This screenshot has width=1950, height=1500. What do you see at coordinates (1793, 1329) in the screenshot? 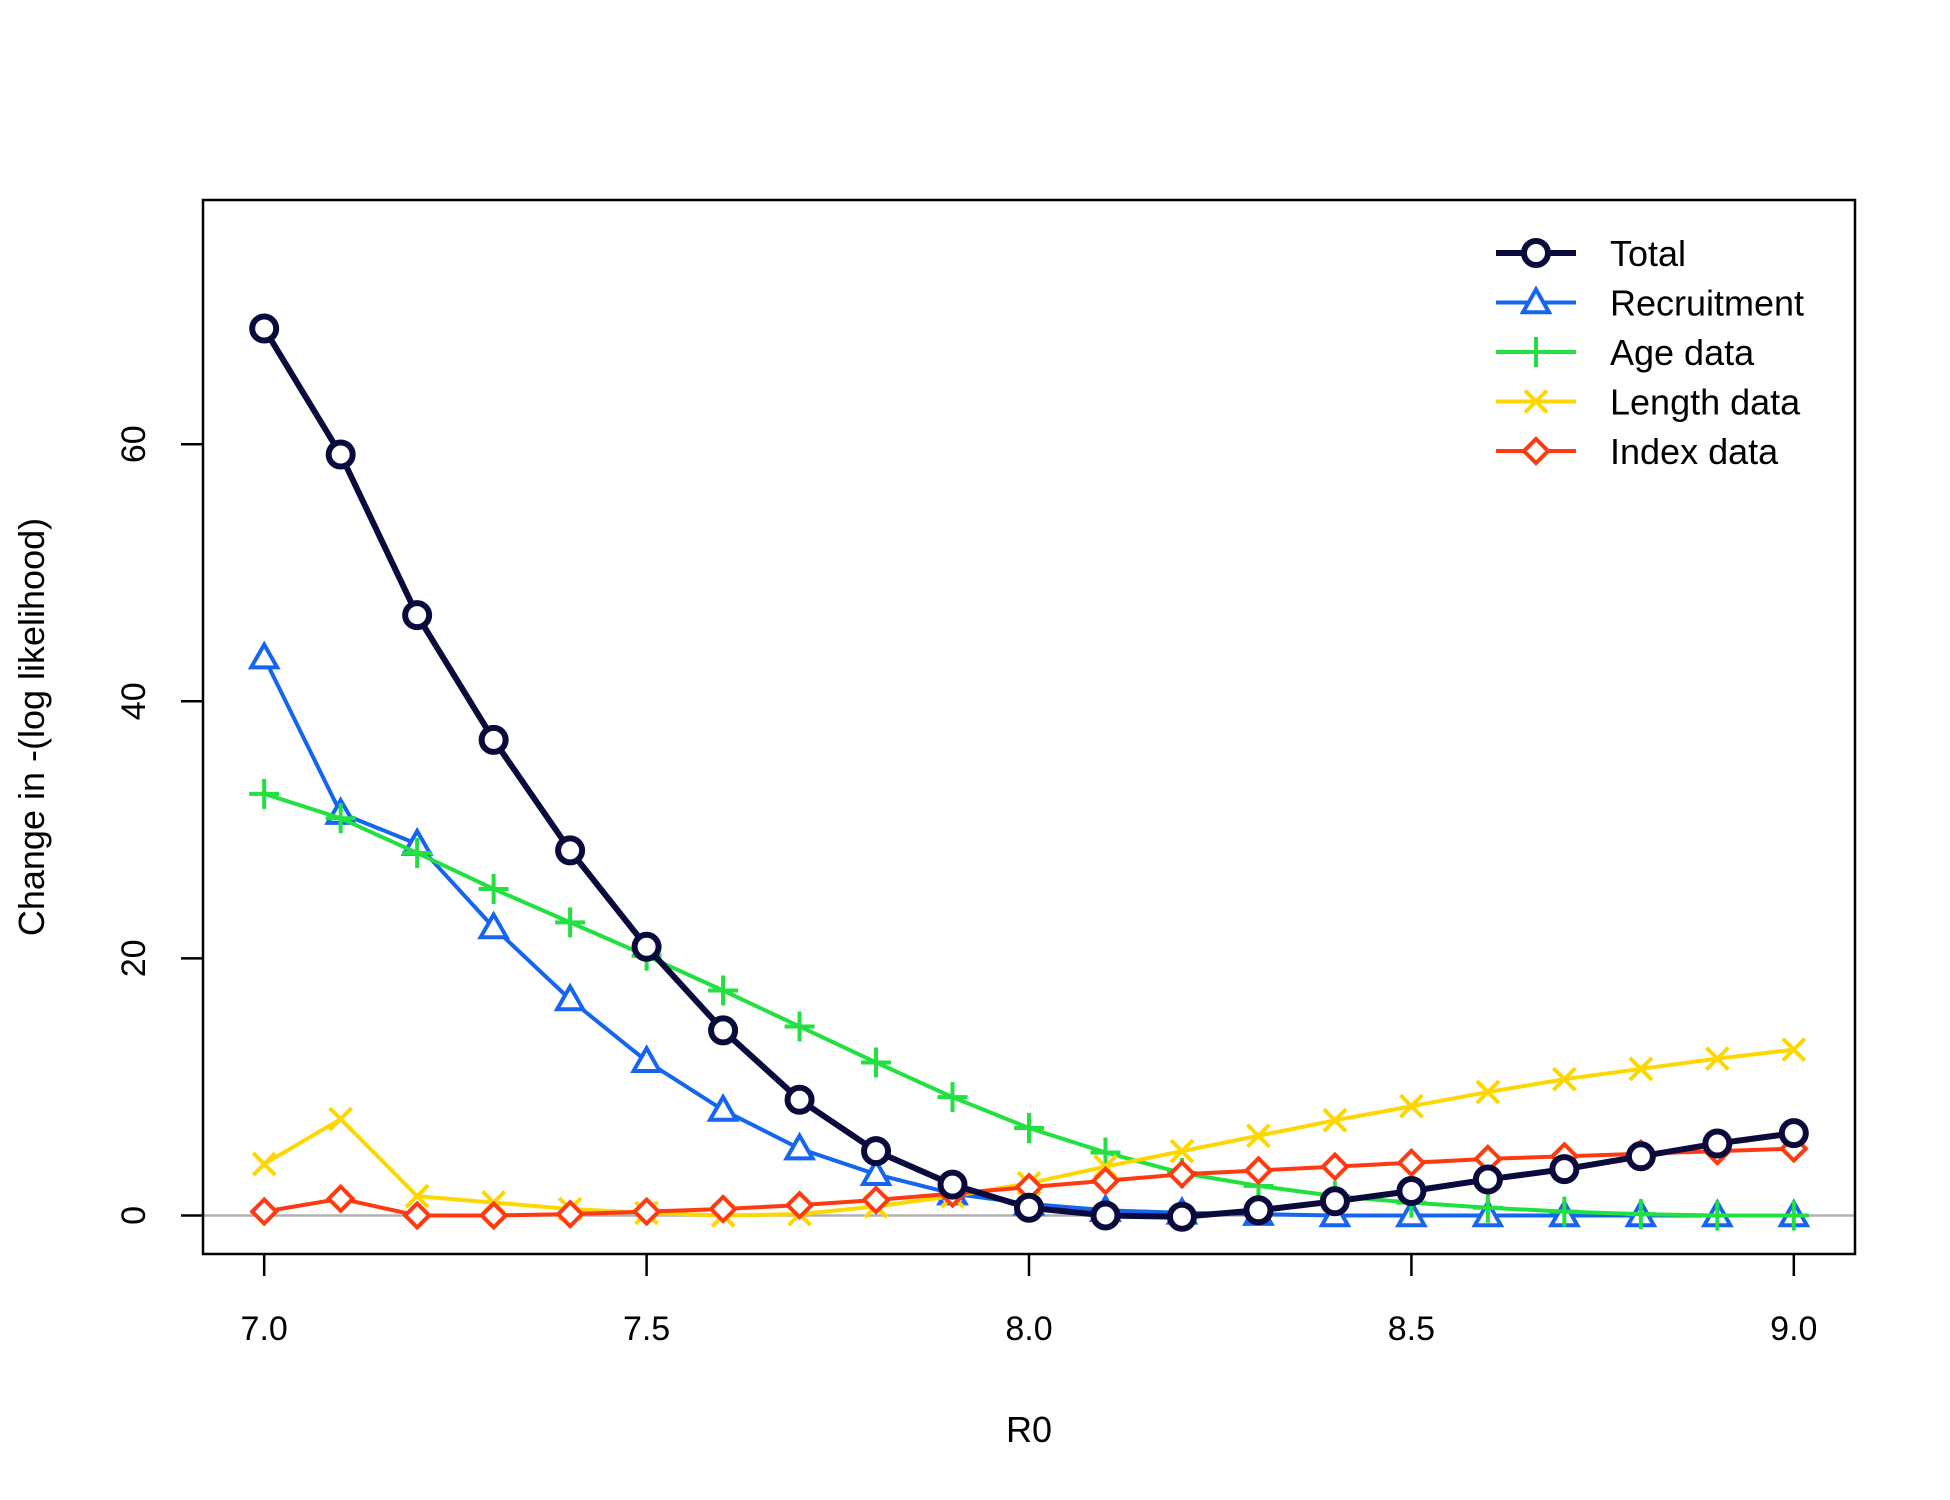
I see `x-tick-label: 9.0` at bounding box center [1793, 1329].